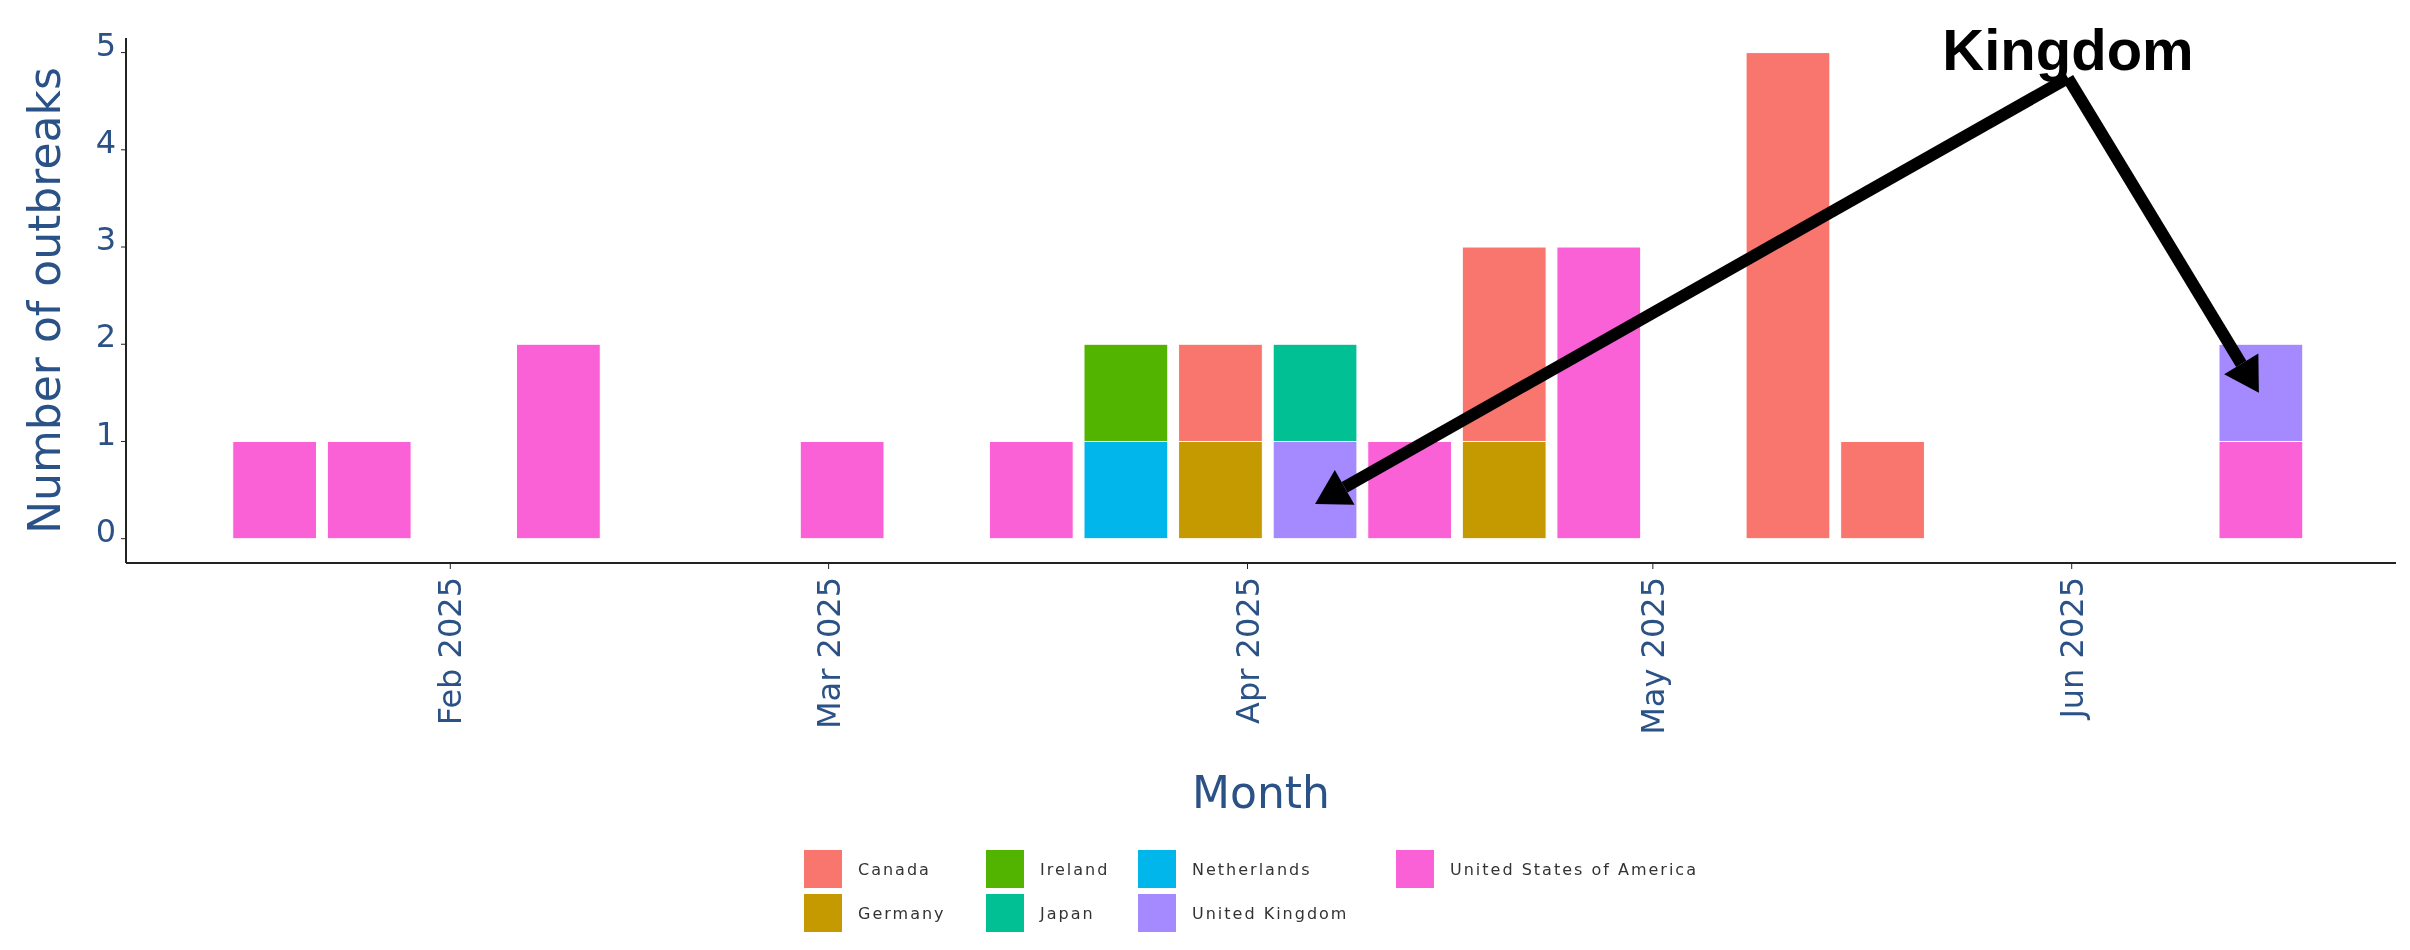 The width and height of the screenshot is (2410, 950). I want to click on legend-label: Canada, so click(894, 869).